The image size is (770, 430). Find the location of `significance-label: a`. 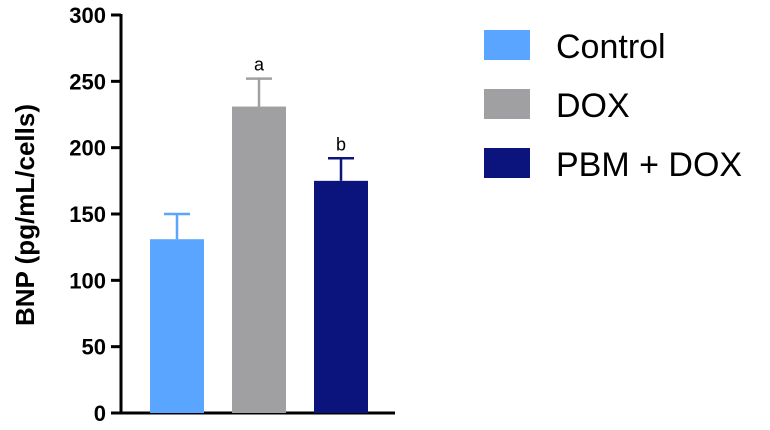

significance-label: a is located at coordinates (259, 65).